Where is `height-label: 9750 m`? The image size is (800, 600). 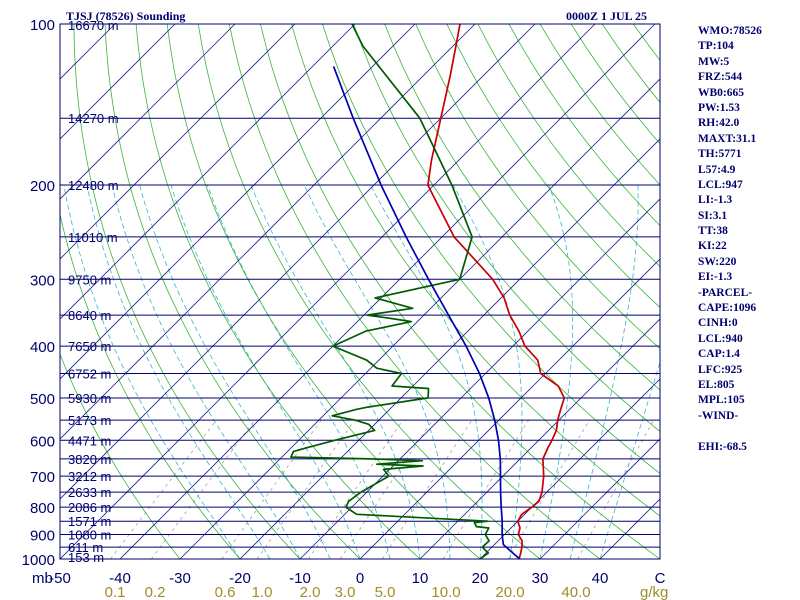
height-label: 9750 m is located at coordinates (89, 279).